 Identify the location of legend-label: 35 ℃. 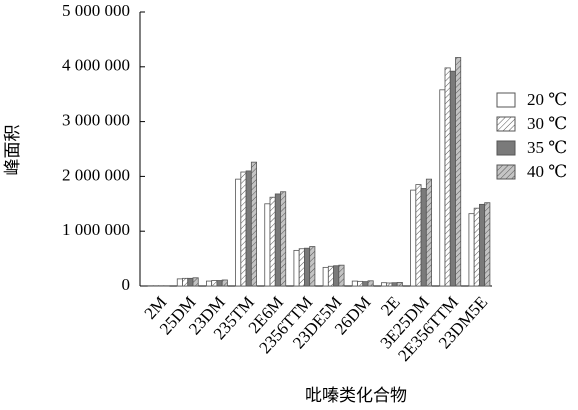
(547, 147).